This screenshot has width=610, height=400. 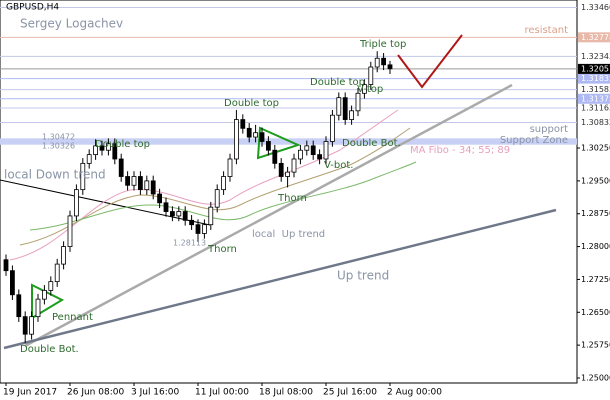 I want to click on annotation: resistant, so click(x=546, y=30).